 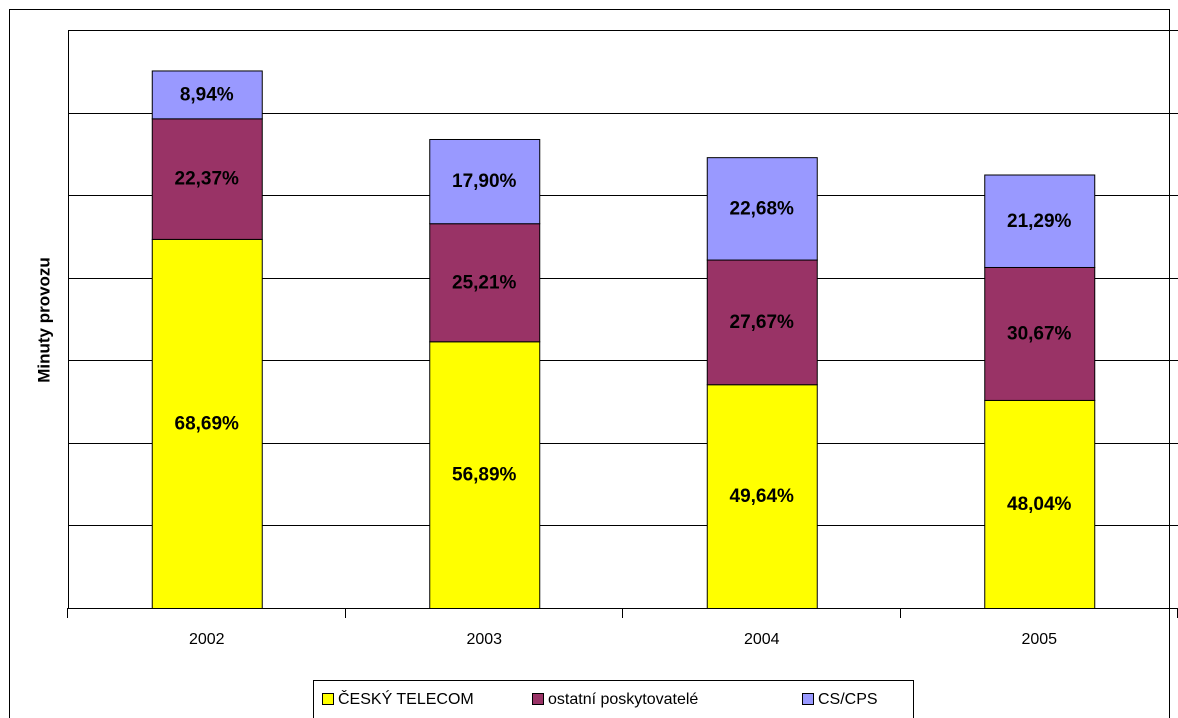 I want to click on data-label: 56,89%, so click(x=484, y=475).